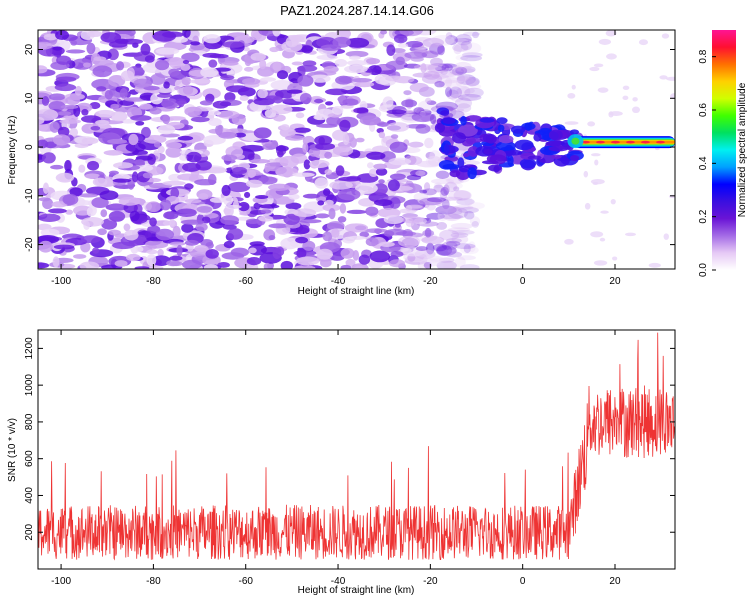  I want to click on spectrogram-y-axis-label: Frequency (Hz), so click(12, 150).